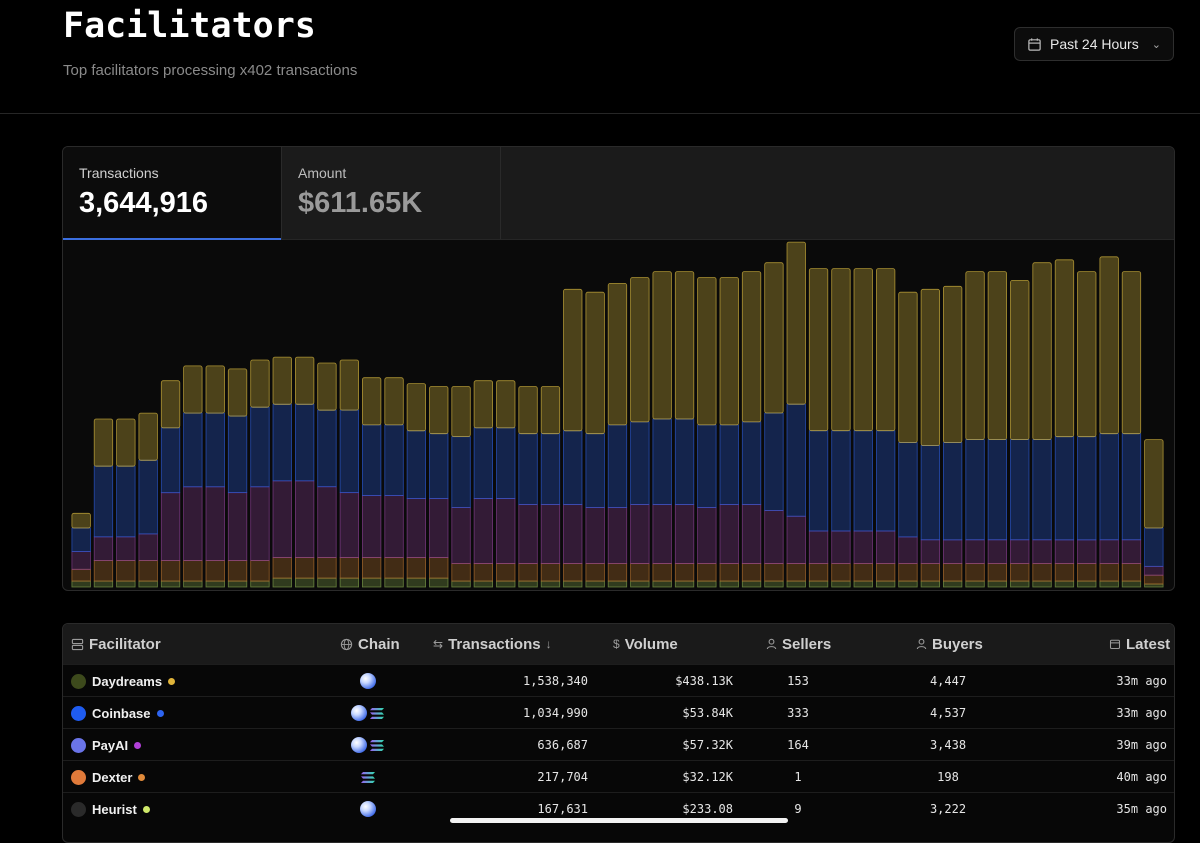 The height and width of the screenshot is (843, 1200). I want to click on column-volume: $ Volume, so click(645, 644).